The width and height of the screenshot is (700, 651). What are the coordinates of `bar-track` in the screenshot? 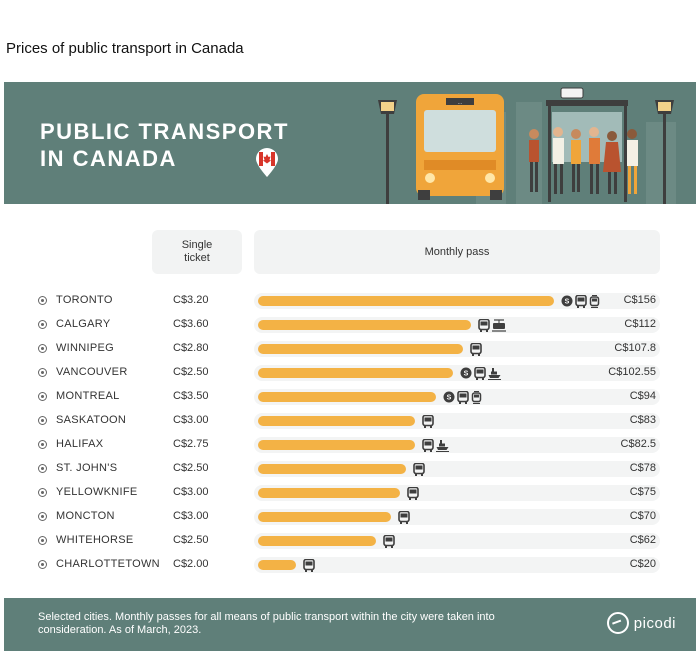 It's located at (457, 565).